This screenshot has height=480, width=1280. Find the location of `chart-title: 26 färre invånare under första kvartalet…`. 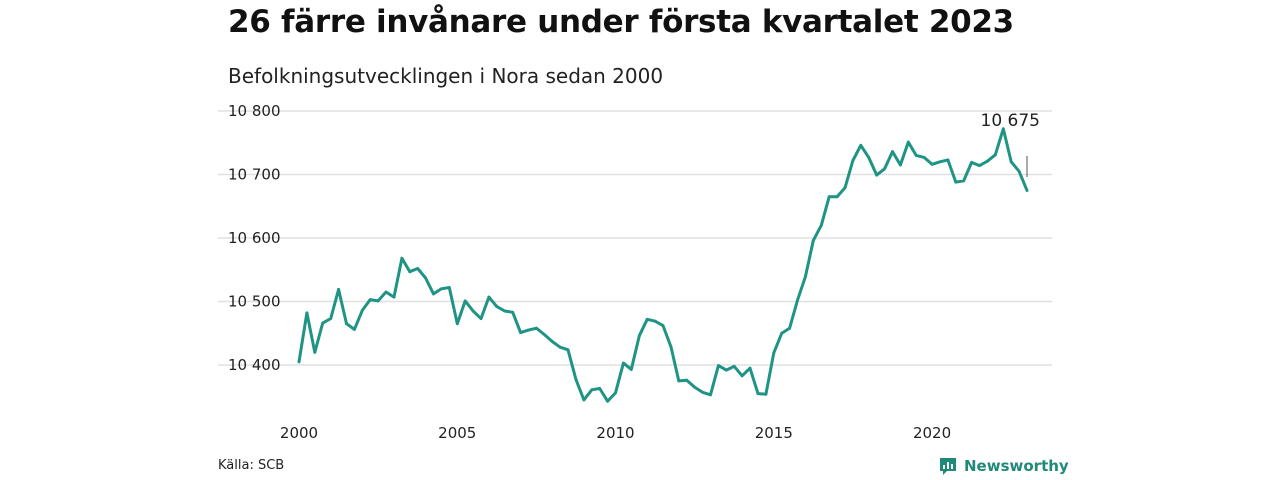

chart-title: 26 färre invånare under första kvartalet… is located at coordinates (621, 22).